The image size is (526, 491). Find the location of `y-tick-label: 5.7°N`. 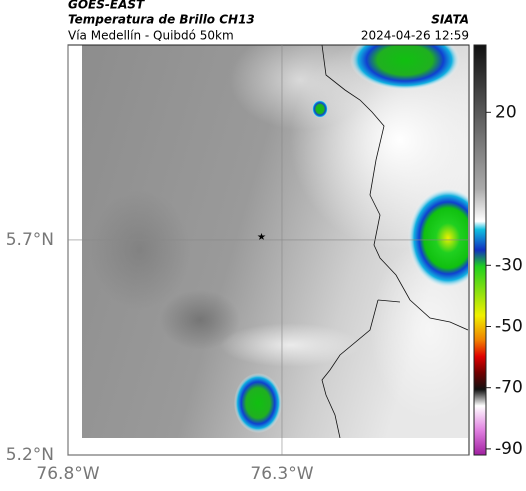

y-tick-label: 5.7°N is located at coordinates (30, 240).